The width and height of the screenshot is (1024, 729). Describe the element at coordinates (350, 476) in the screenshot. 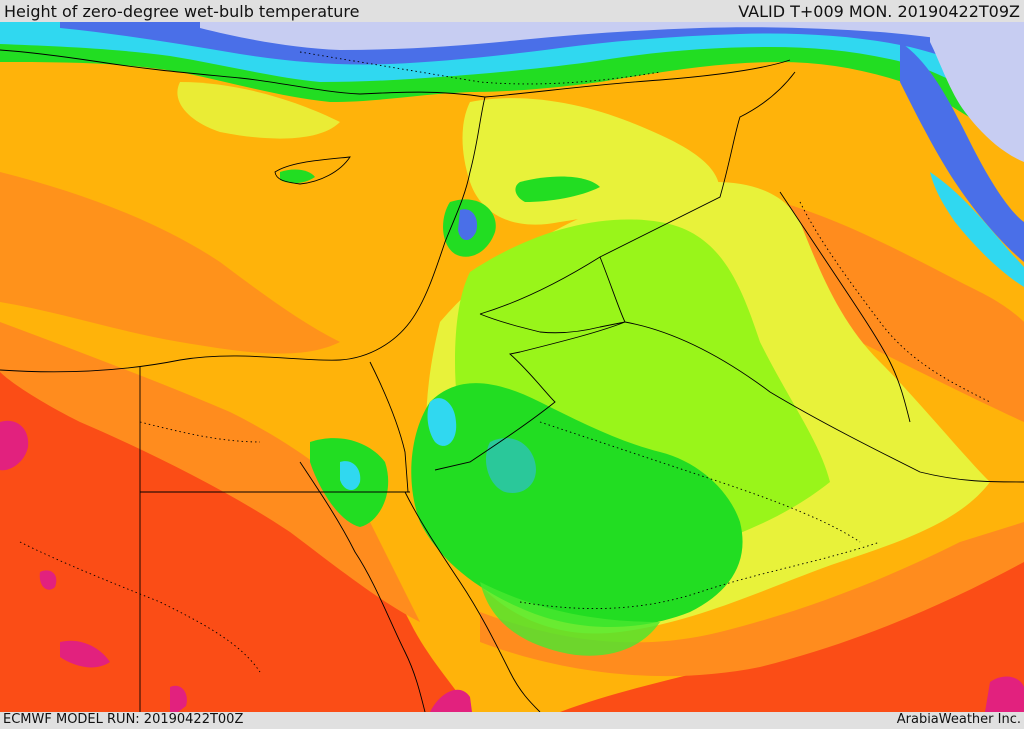

I see `field-cyan-sinai` at that location.